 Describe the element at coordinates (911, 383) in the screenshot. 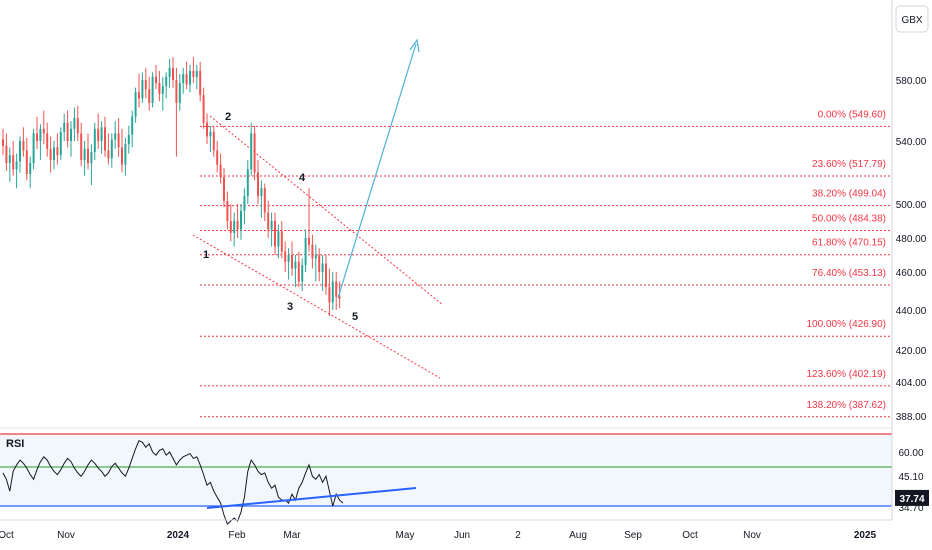

I see `price-tick-label: 404.00` at that location.